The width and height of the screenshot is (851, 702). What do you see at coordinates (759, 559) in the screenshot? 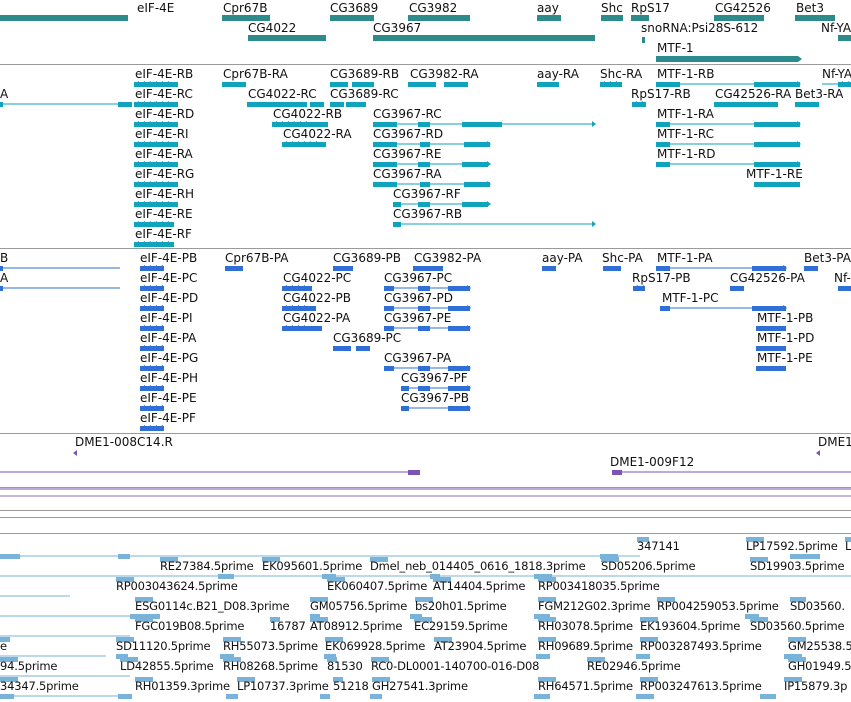
I see `est-sd19903-5prime-feature` at bounding box center [759, 559].